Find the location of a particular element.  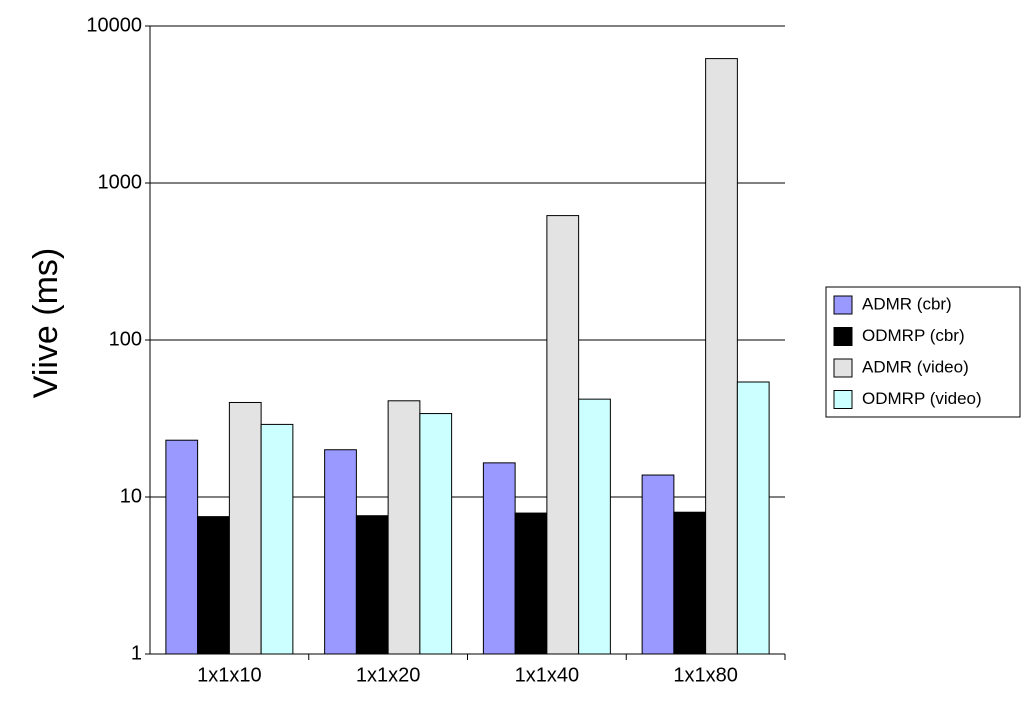

legend-label: ADMR (video) is located at coordinates (915, 366).